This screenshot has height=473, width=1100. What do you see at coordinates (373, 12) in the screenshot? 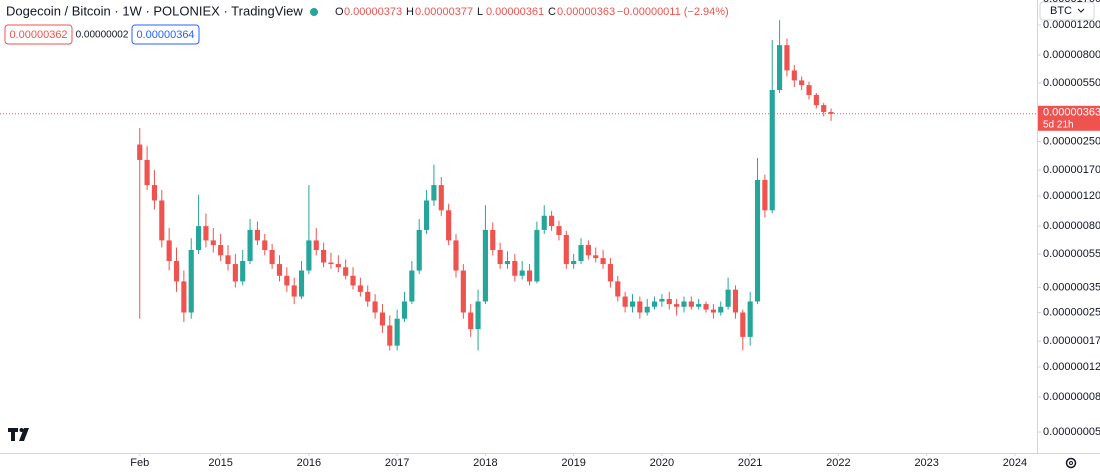
I see `ohlc-value: 0.00000373` at bounding box center [373, 12].